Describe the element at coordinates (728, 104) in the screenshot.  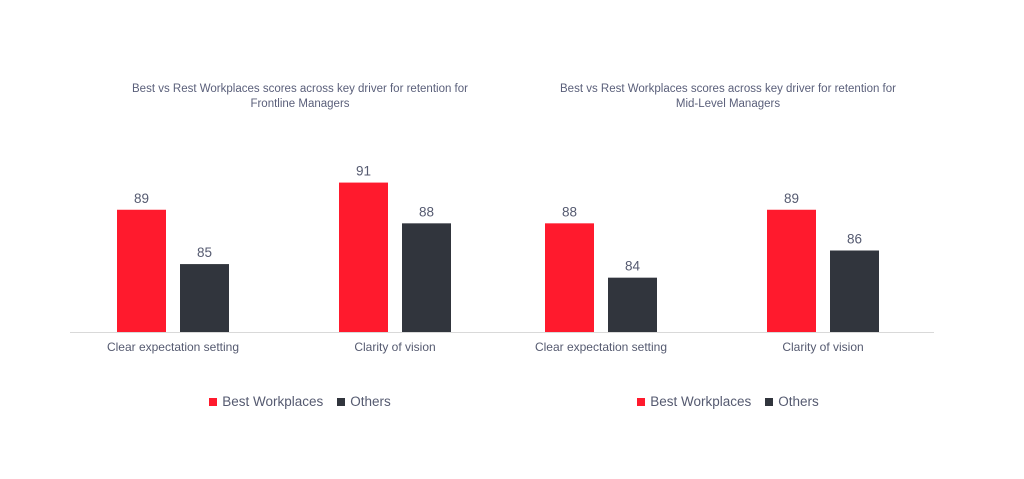
I see `chart-title-line-2: Mid-Level Managers` at that location.